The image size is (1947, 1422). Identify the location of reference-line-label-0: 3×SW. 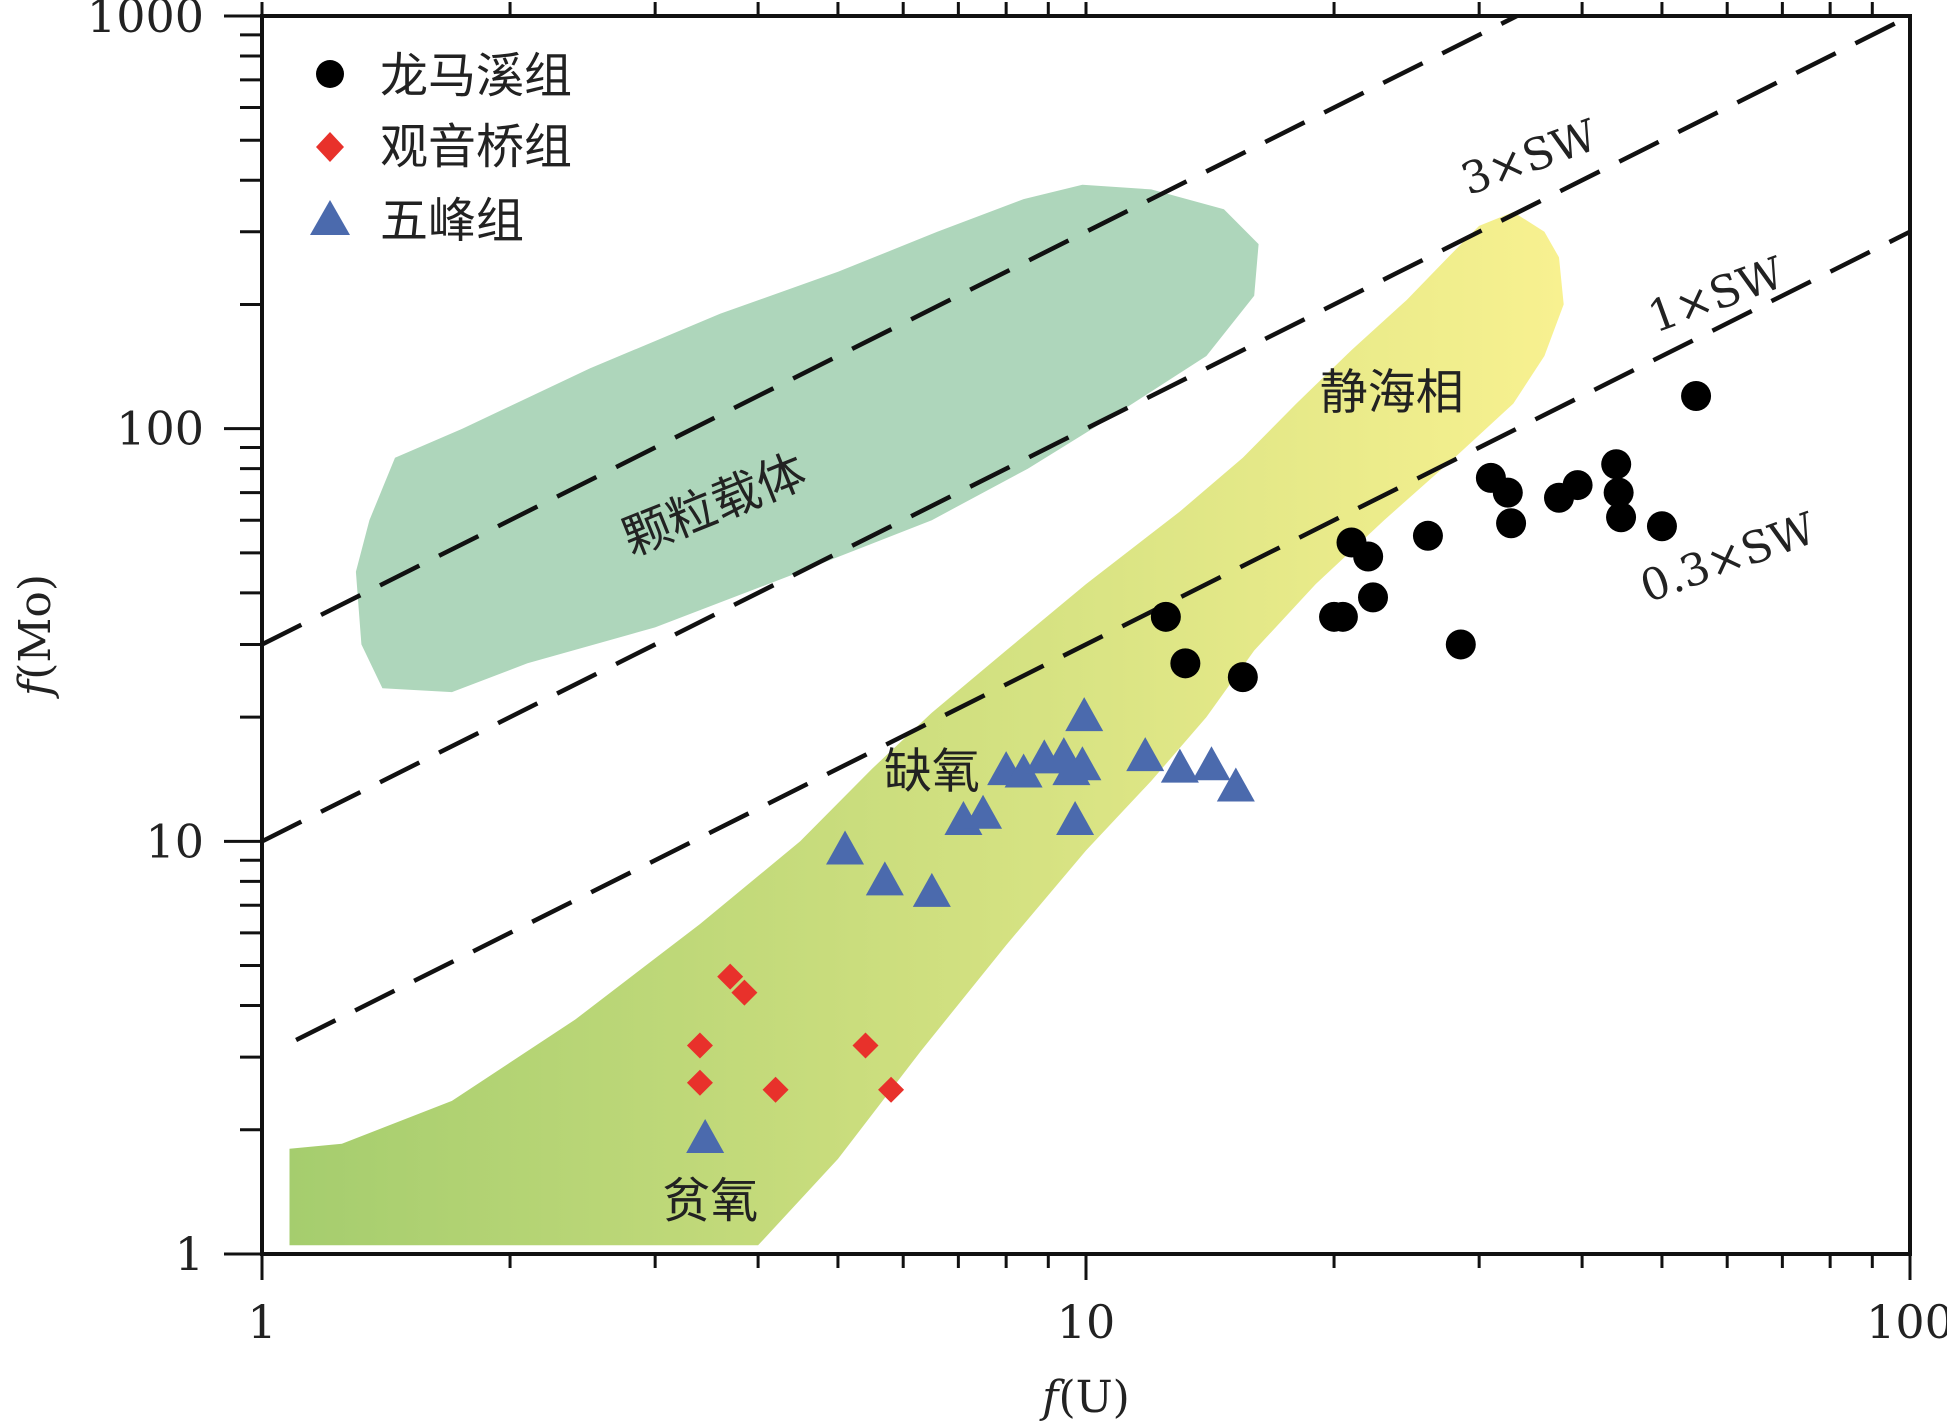
(1530, 158).